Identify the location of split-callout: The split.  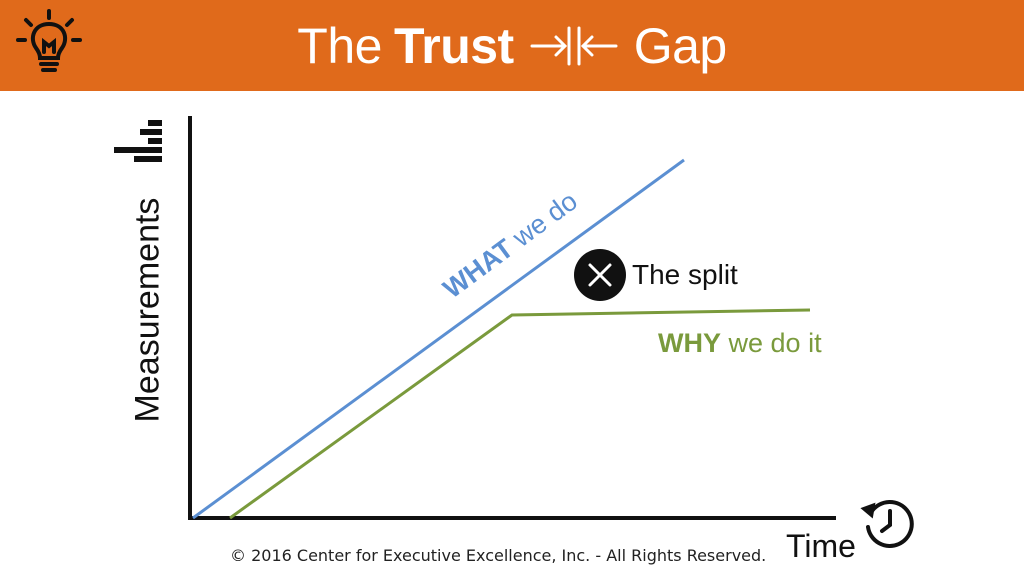
(656, 275).